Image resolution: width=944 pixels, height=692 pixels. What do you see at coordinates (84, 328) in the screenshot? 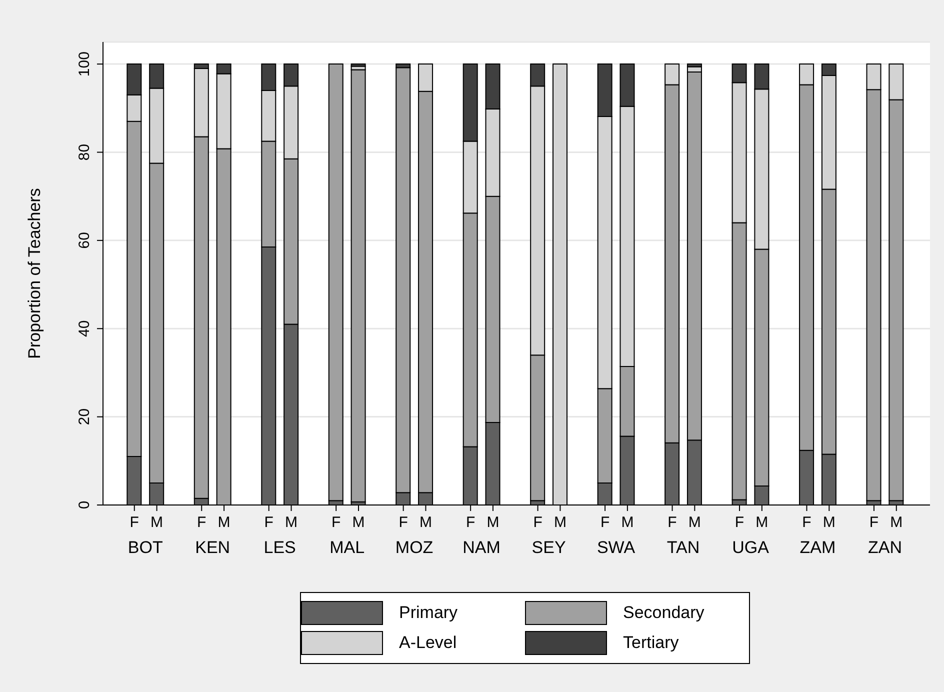
I see `y-tick-label: 40` at bounding box center [84, 328].